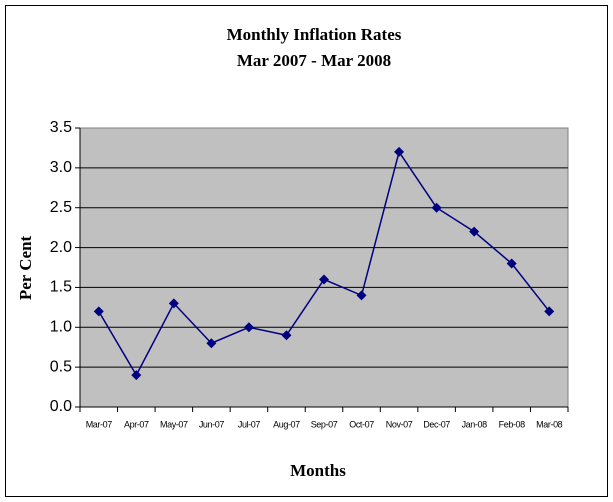 This screenshot has width=613, height=502. Describe the element at coordinates (61, 207) in the screenshot. I see `y-tick-label: 2.5` at that location.